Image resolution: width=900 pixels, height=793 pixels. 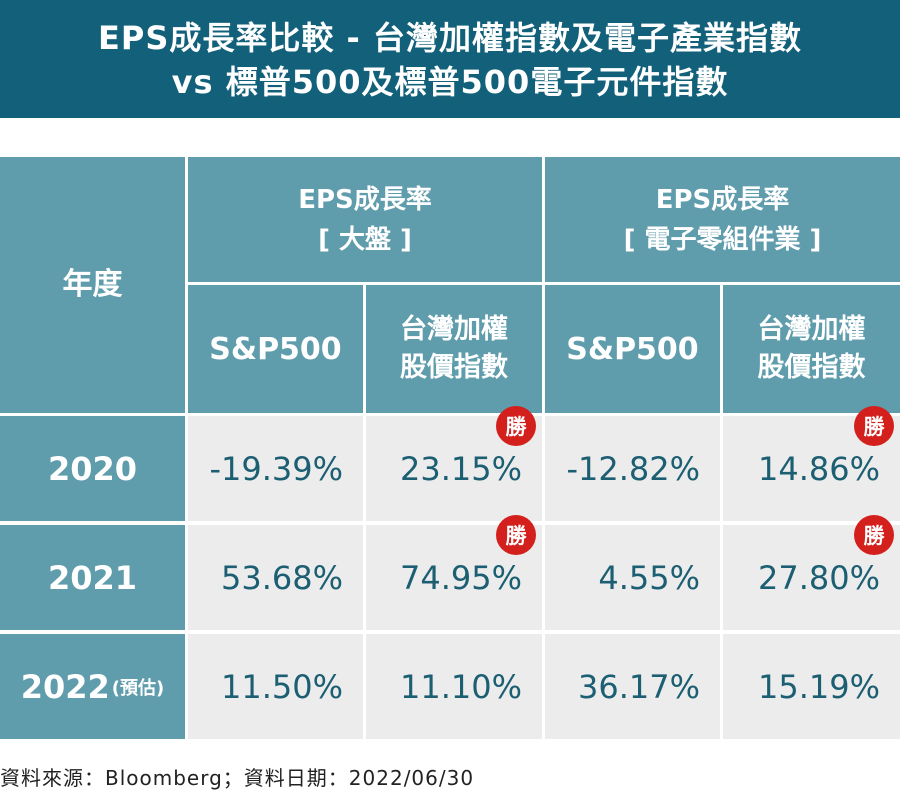 I want to click on year-cell: 2021, so click(x=92, y=577).